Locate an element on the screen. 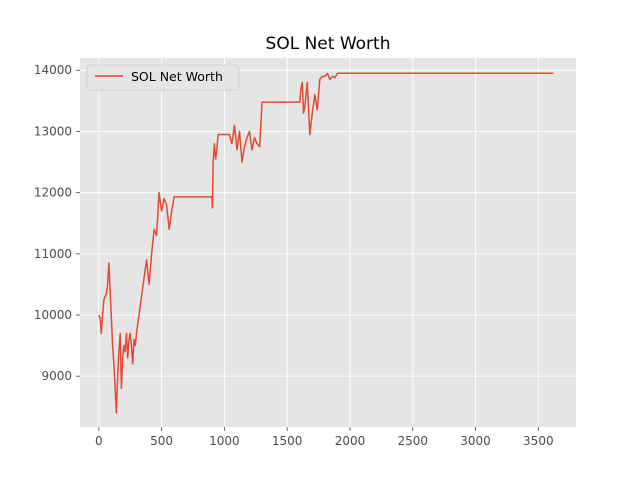 This screenshot has width=640, height=480. x-tick-label: 2500 is located at coordinates (412, 441).